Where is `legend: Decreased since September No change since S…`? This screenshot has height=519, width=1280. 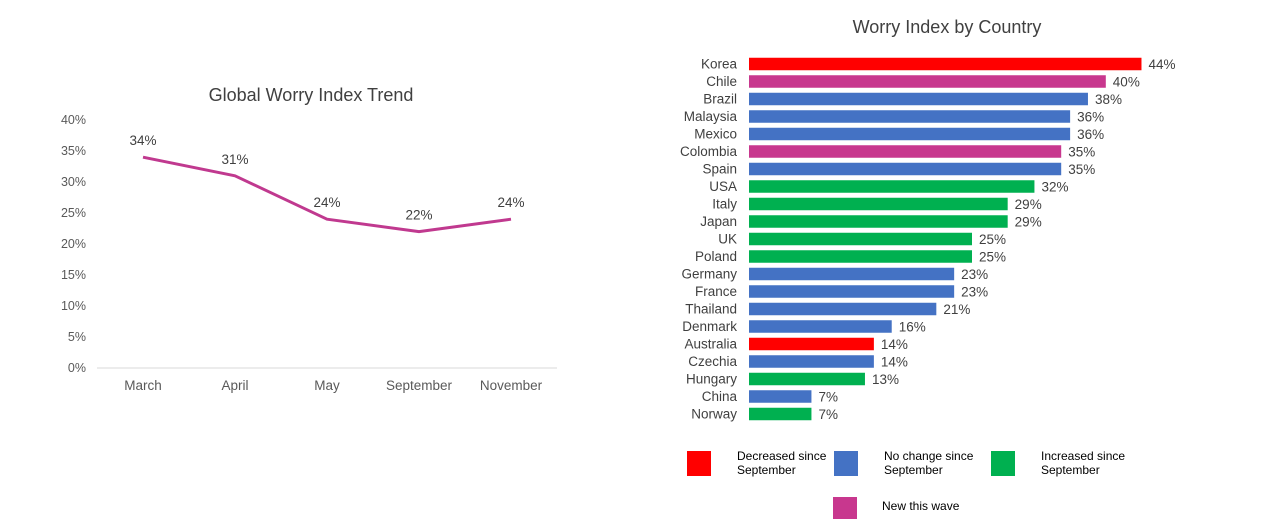 legend: Decreased since September No change since S… is located at coordinates (906, 484).